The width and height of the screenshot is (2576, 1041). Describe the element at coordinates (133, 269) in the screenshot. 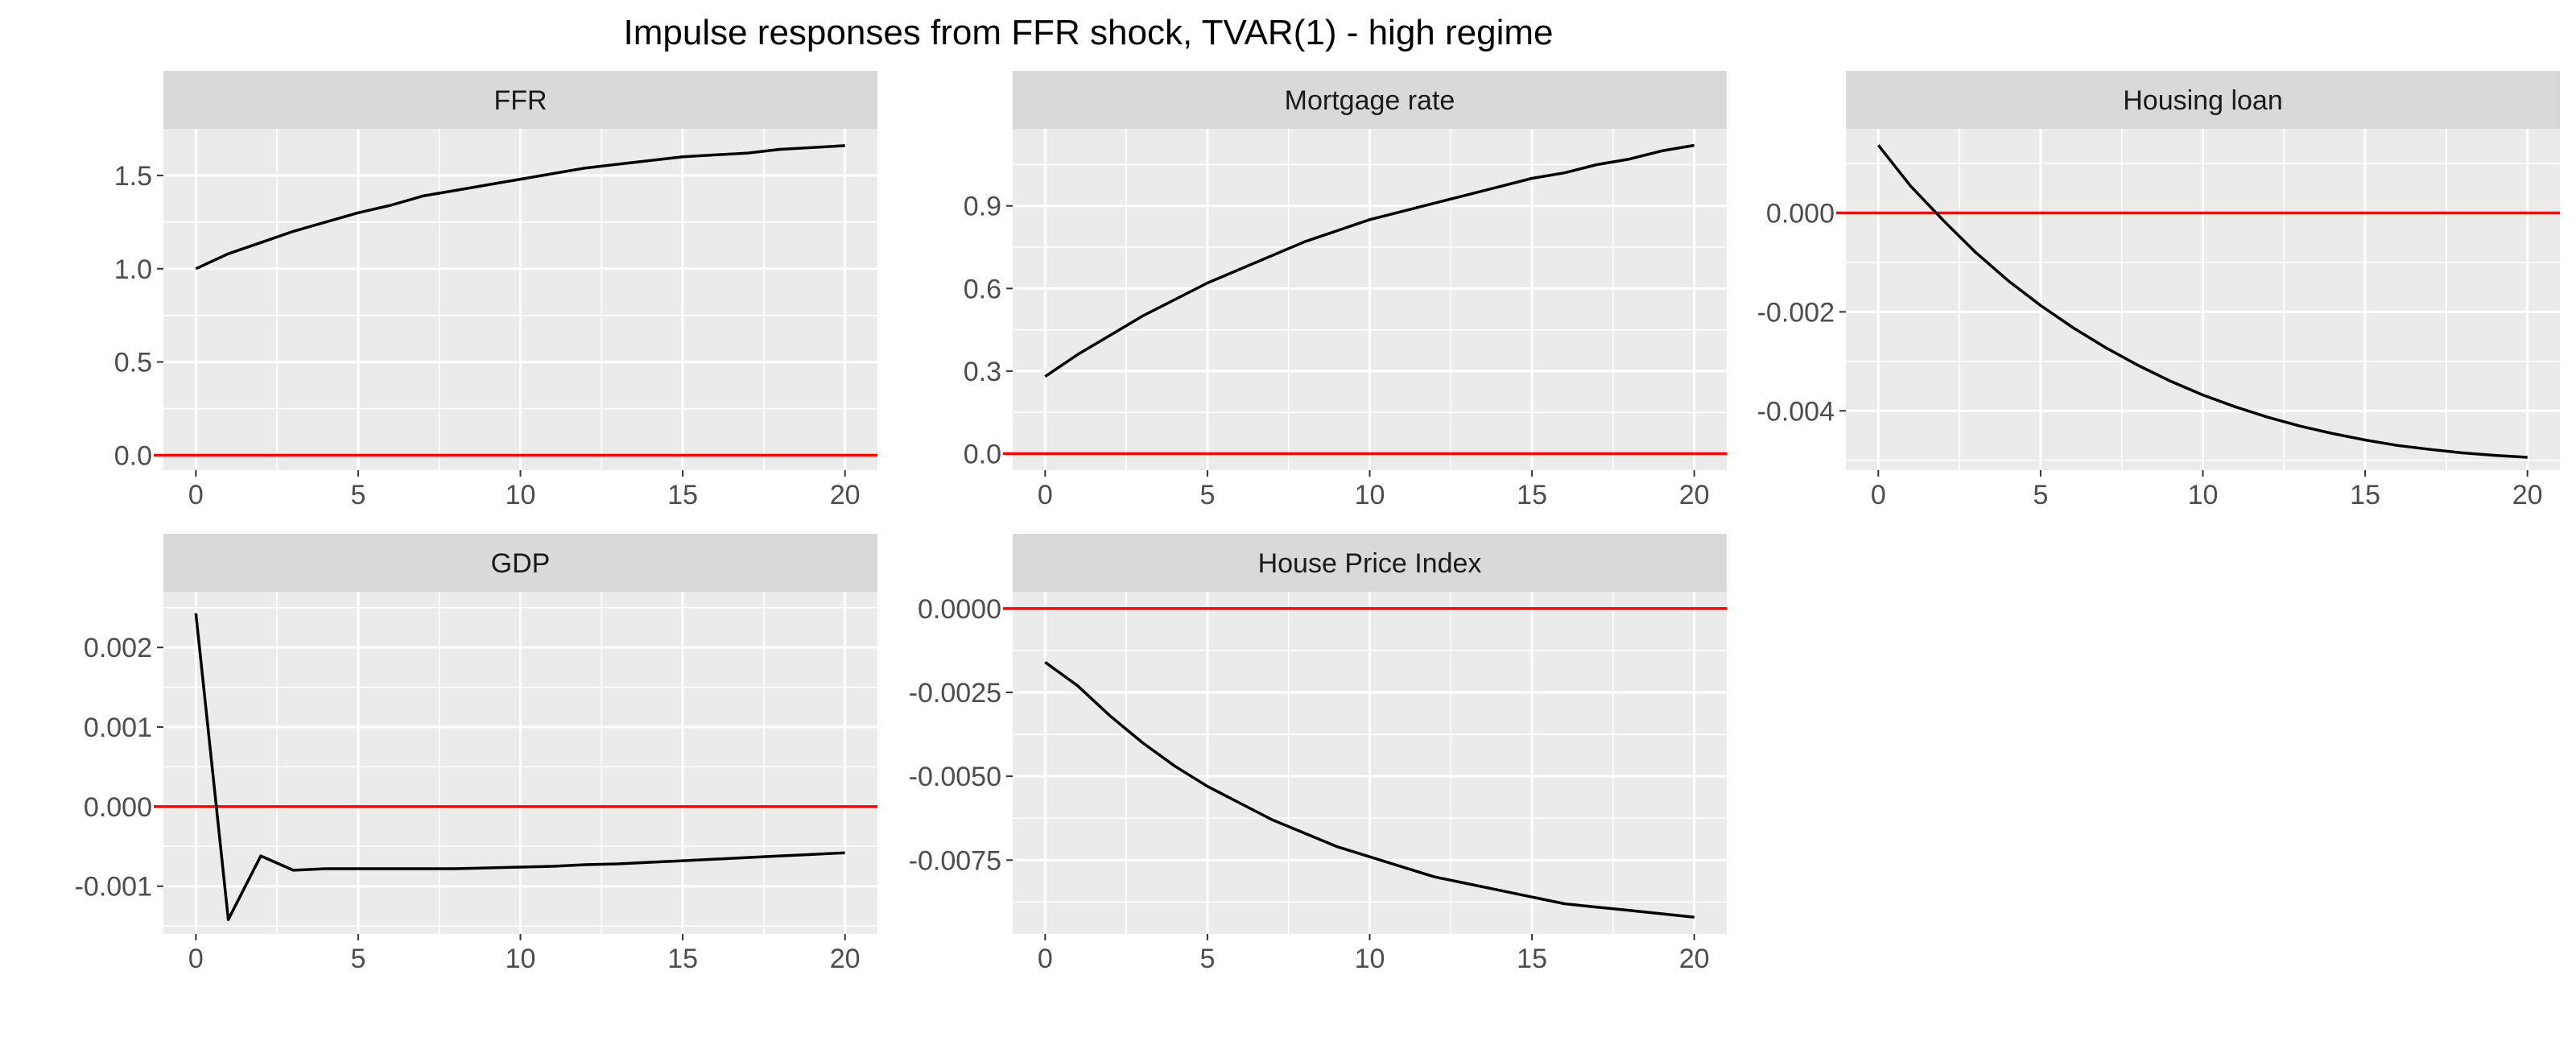

I see `y-tick-label: 1.0` at that location.